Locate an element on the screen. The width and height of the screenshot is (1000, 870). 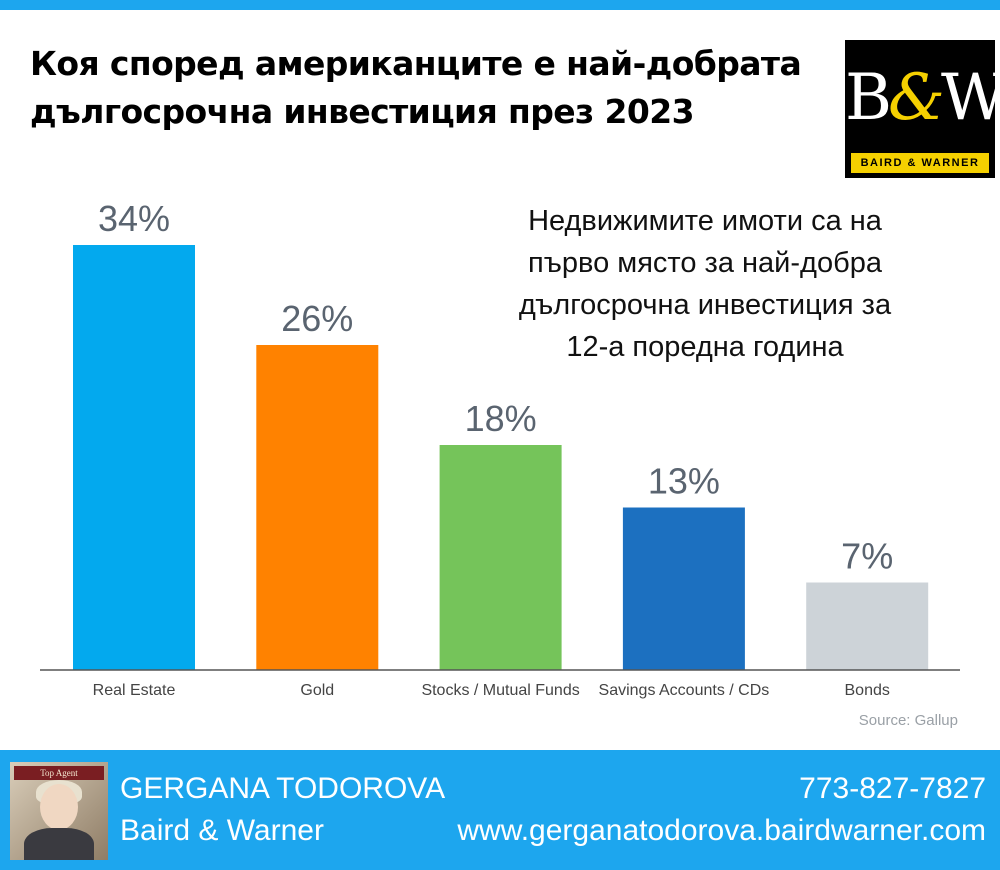
photo-body is located at coordinates (59, 844).